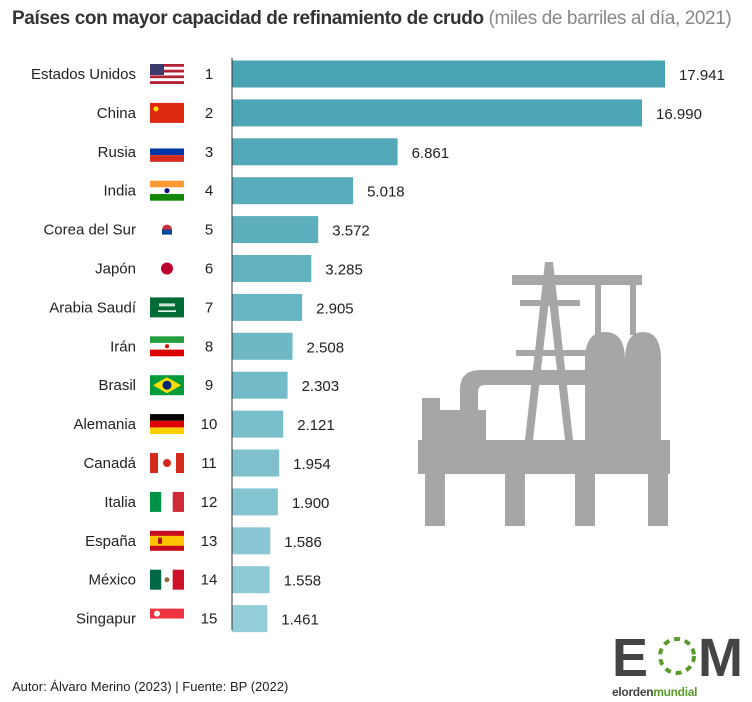  What do you see at coordinates (303, 542) in the screenshot?
I see `value-label: 1.586` at bounding box center [303, 542].